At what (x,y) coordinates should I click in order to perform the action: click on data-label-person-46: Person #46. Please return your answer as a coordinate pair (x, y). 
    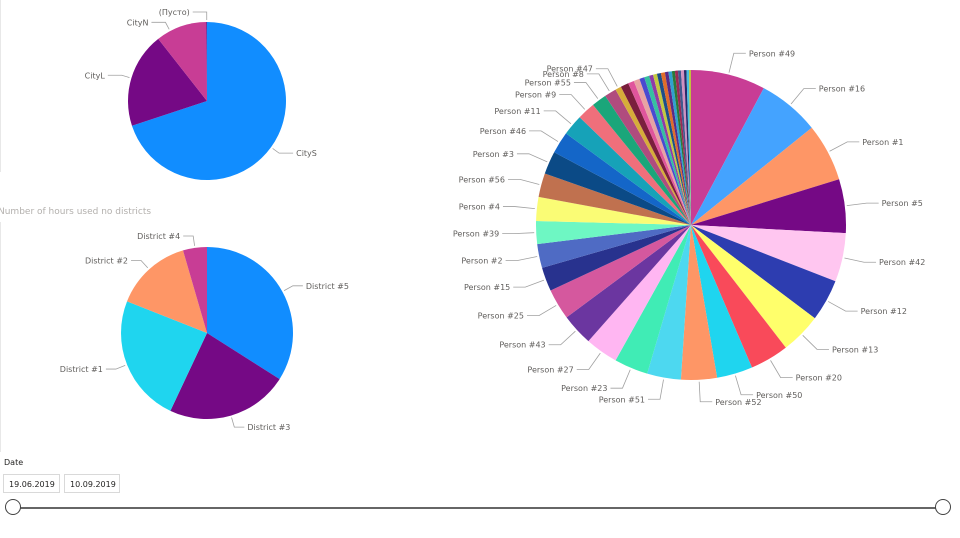
    Looking at the image, I should click on (503, 131).